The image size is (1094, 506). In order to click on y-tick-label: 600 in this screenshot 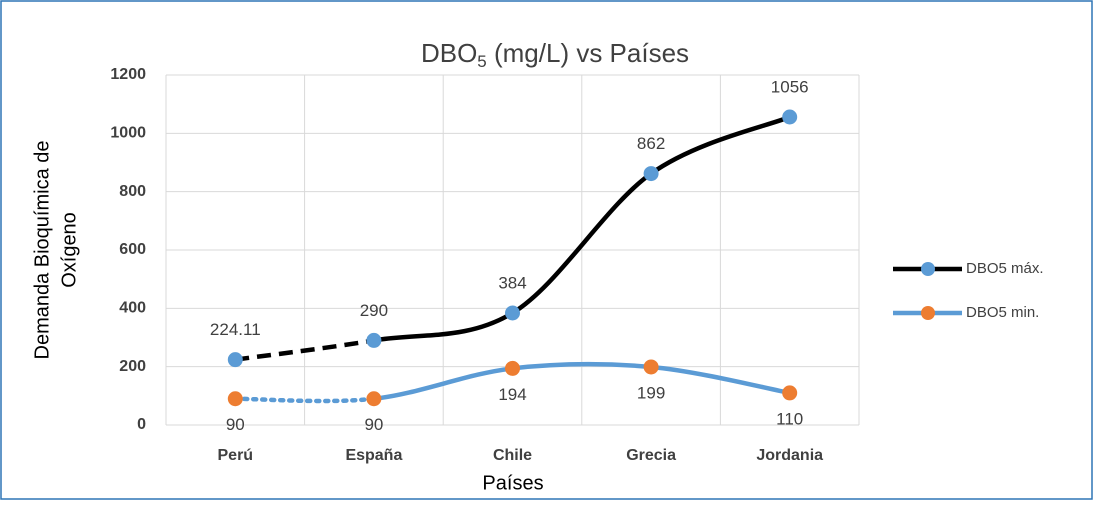, I will do `click(132, 249)`.